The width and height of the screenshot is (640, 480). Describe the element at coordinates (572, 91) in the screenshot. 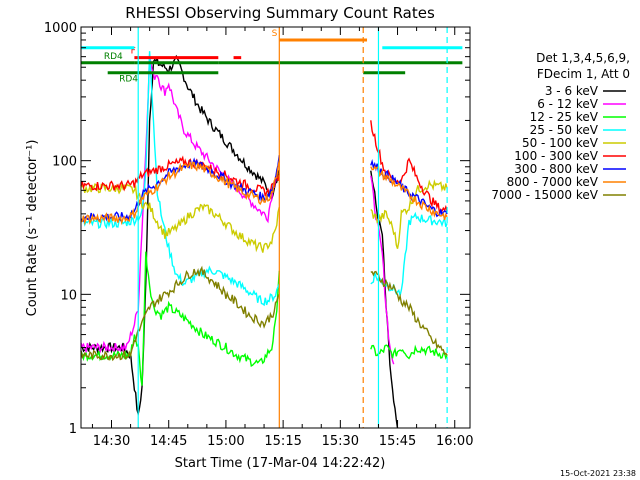

I see `legend-label-3-6-keV: 3 - 6 keV` at that location.